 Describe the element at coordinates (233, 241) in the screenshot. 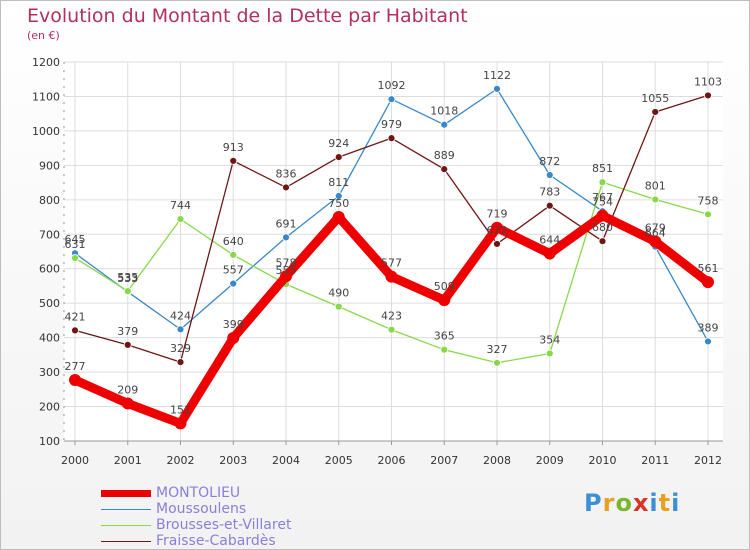

I see `data-label-brousses-et-villaret: 640` at that location.